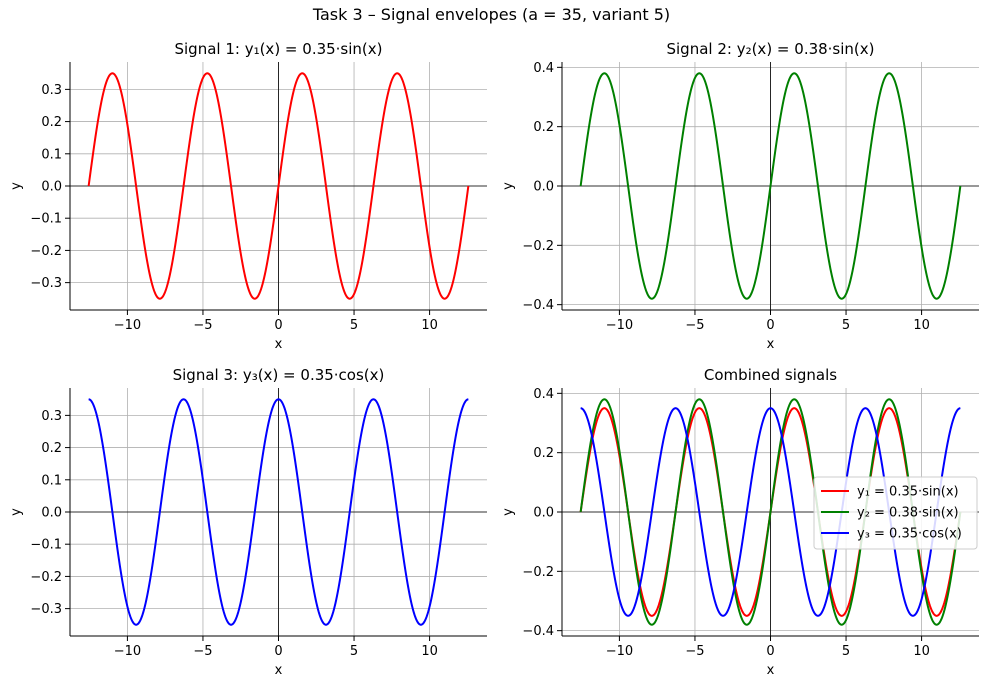 This screenshot has width=983, height=690. Describe the element at coordinates (770, 49) in the screenshot. I see `chart-title: Signal 2: y₂(x) = 0.38·sin(x)` at that location.